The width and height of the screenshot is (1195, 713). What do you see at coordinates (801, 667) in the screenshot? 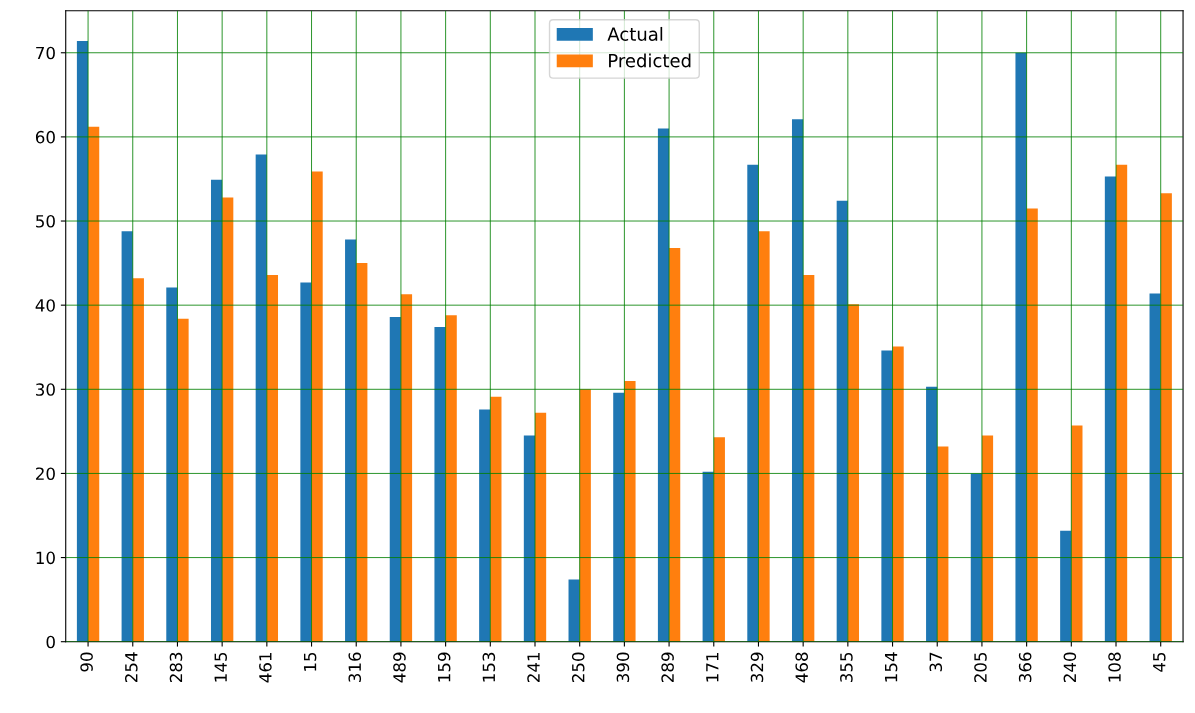
I see `x-tick-label: 468` at bounding box center [801, 667].